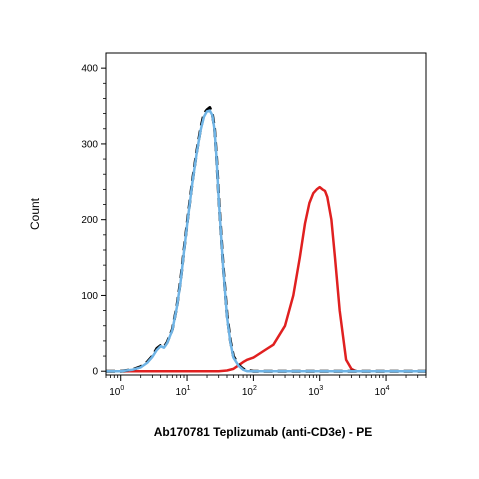 The height and width of the screenshot is (479, 479). I want to click on y-axis: 0 100 200 300 400, so click(93, 221).